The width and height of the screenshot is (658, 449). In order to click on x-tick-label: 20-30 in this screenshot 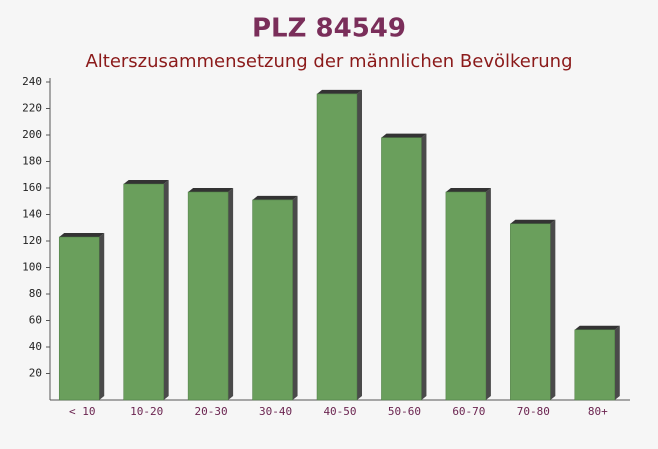, I will do `click(211, 411)`.